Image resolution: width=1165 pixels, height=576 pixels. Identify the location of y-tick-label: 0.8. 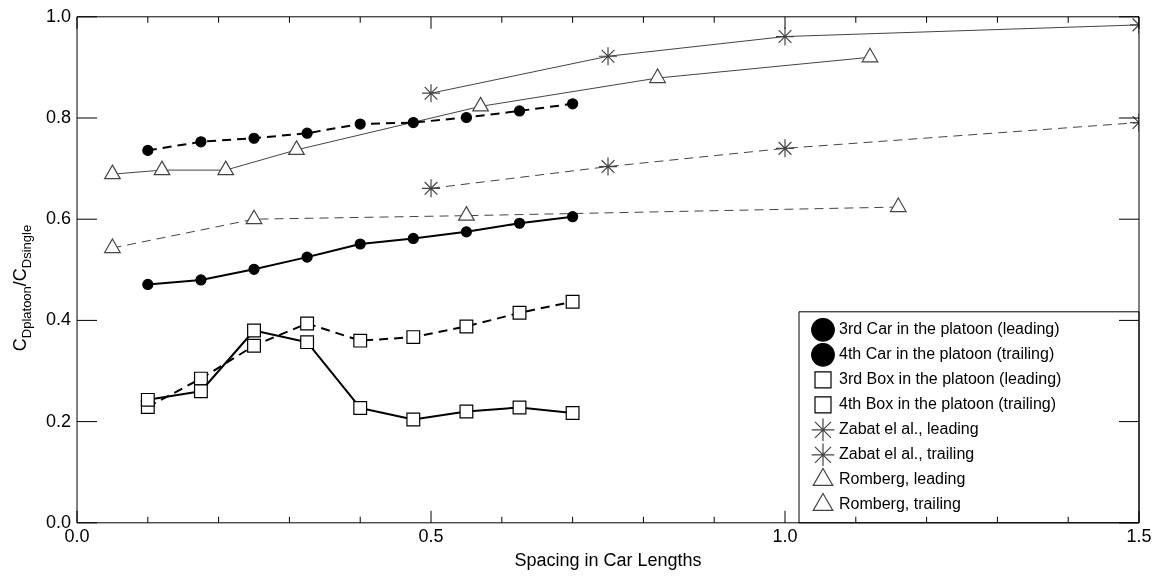
(58, 116).